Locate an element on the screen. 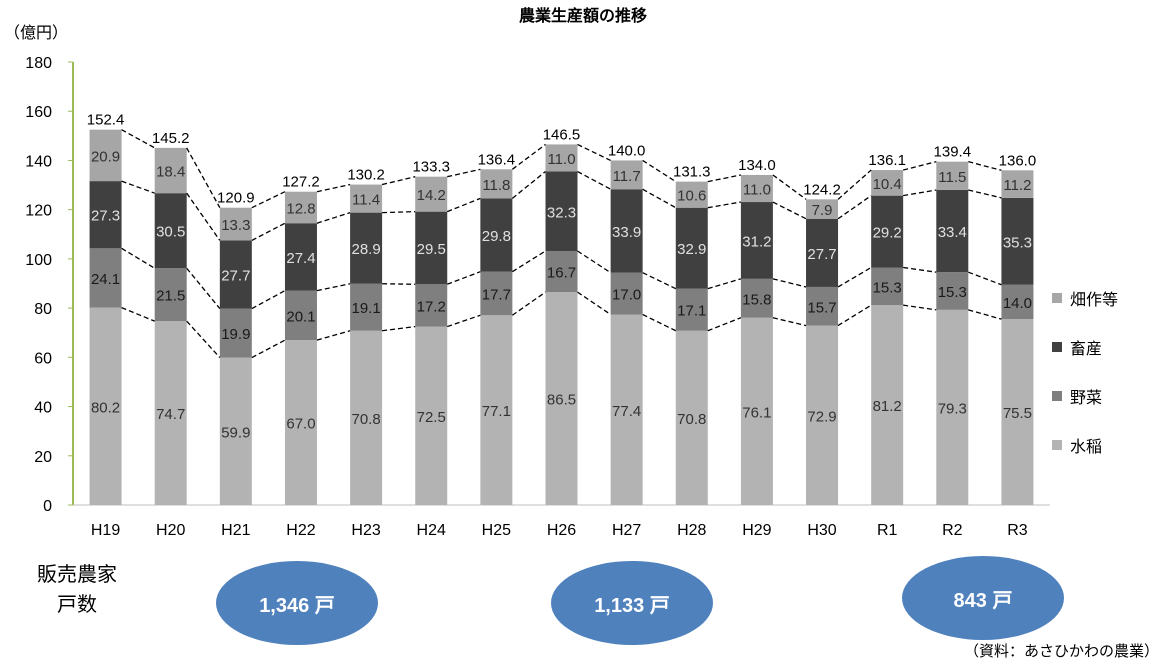 This screenshot has width=1169, height=666. legend-item: 野菜 is located at coordinates (1109, 395).